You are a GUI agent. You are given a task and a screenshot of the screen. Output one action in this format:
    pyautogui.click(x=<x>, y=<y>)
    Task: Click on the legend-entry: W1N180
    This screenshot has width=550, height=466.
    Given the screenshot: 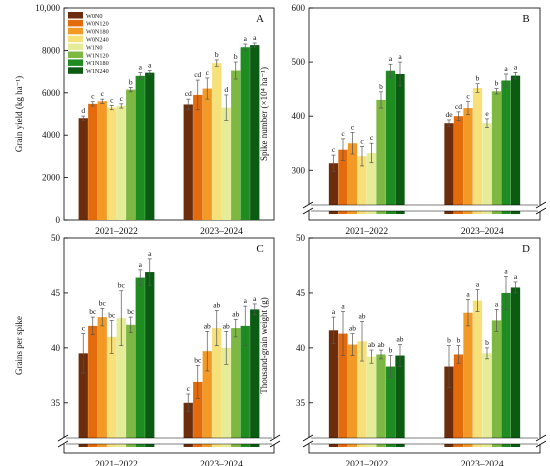 What is the action you would take?
    pyautogui.click(x=97, y=63)
    